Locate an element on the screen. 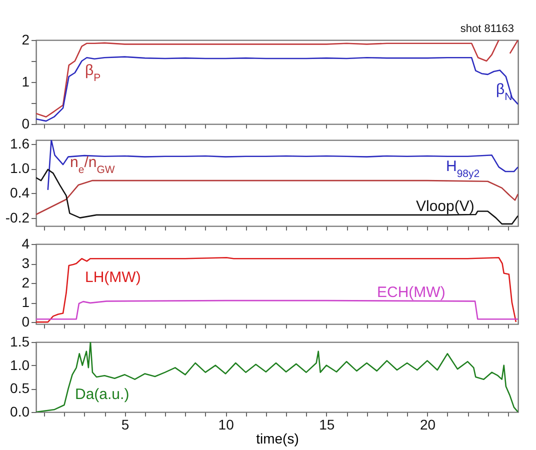 This screenshot has width=536, height=450. y-tick-label: -0.2 is located at coordinates (17, 217).